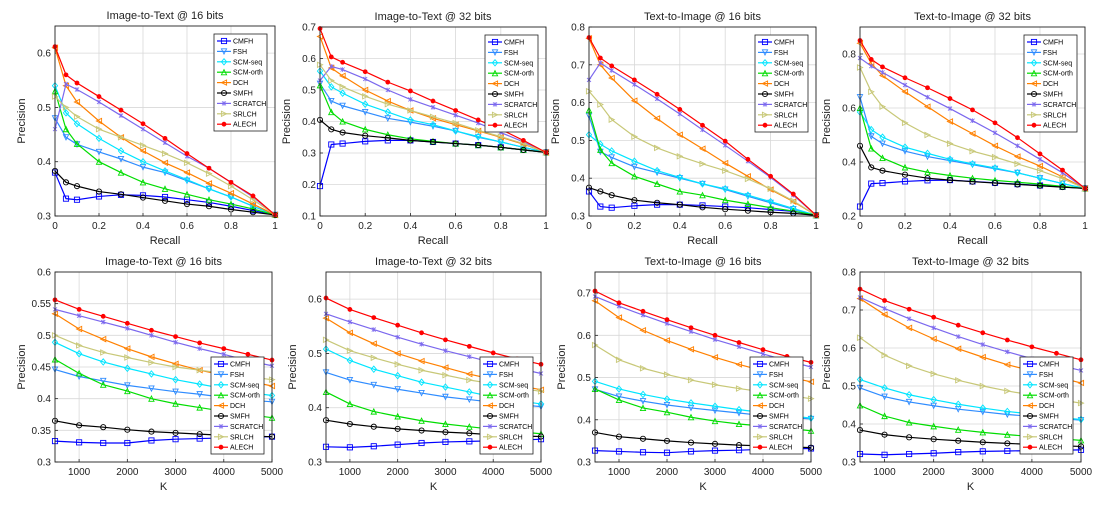 This screenshot has width=1111, height=508. What do you see at coordinates (1053, 43) in the screenshot?
I see `legend-label: CMFH` at bounding box center [1053, 43].